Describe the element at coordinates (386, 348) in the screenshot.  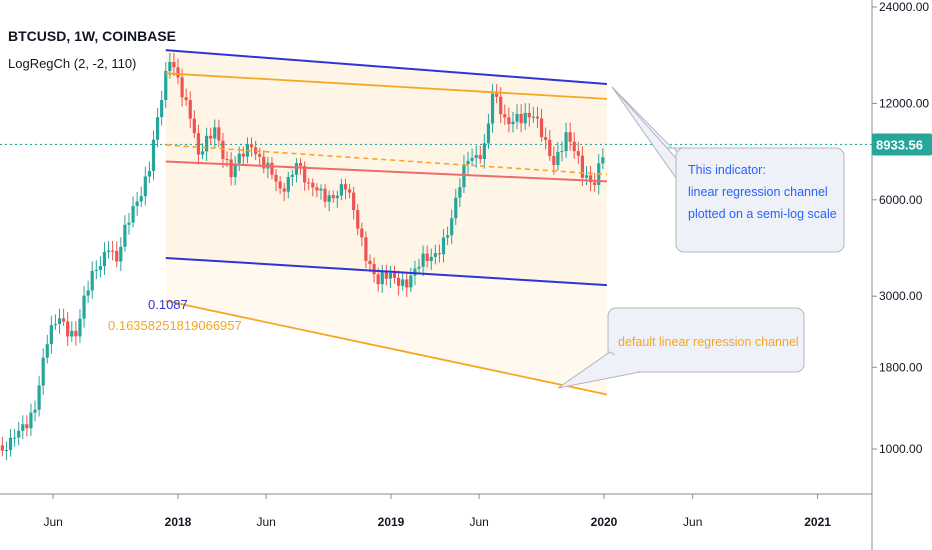
I see `linear-channel-lower-line` at that location.